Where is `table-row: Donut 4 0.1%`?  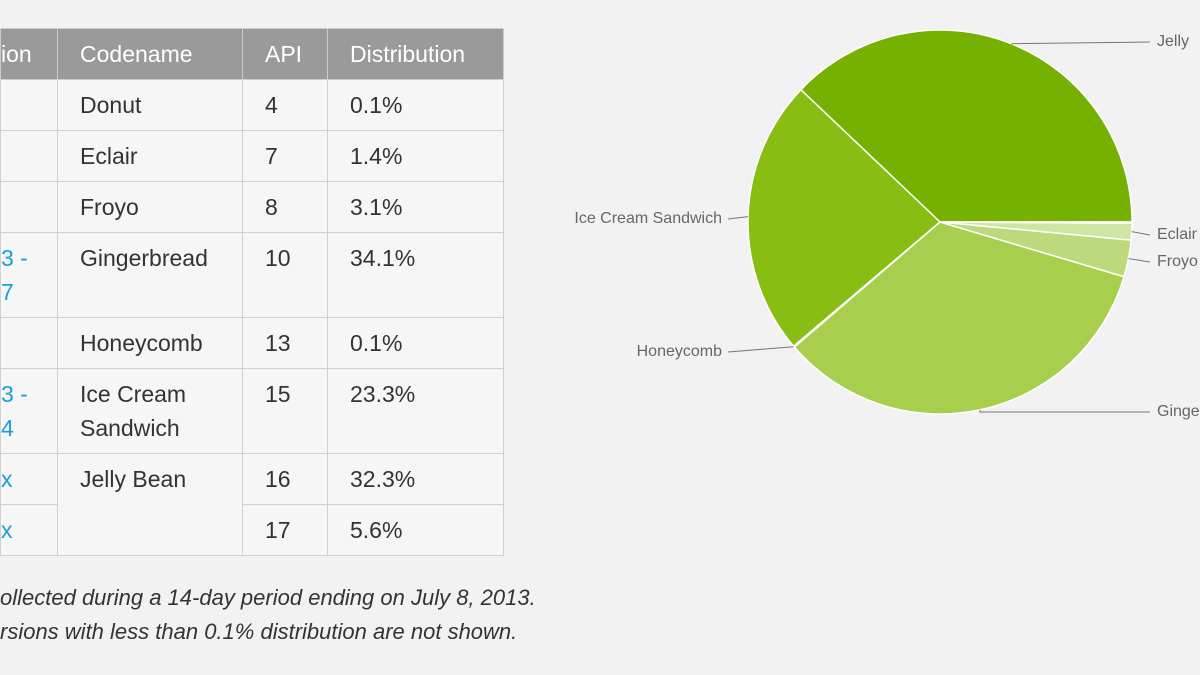
table-row: Donut 4 0.1% is located at coordinates (252, 105).